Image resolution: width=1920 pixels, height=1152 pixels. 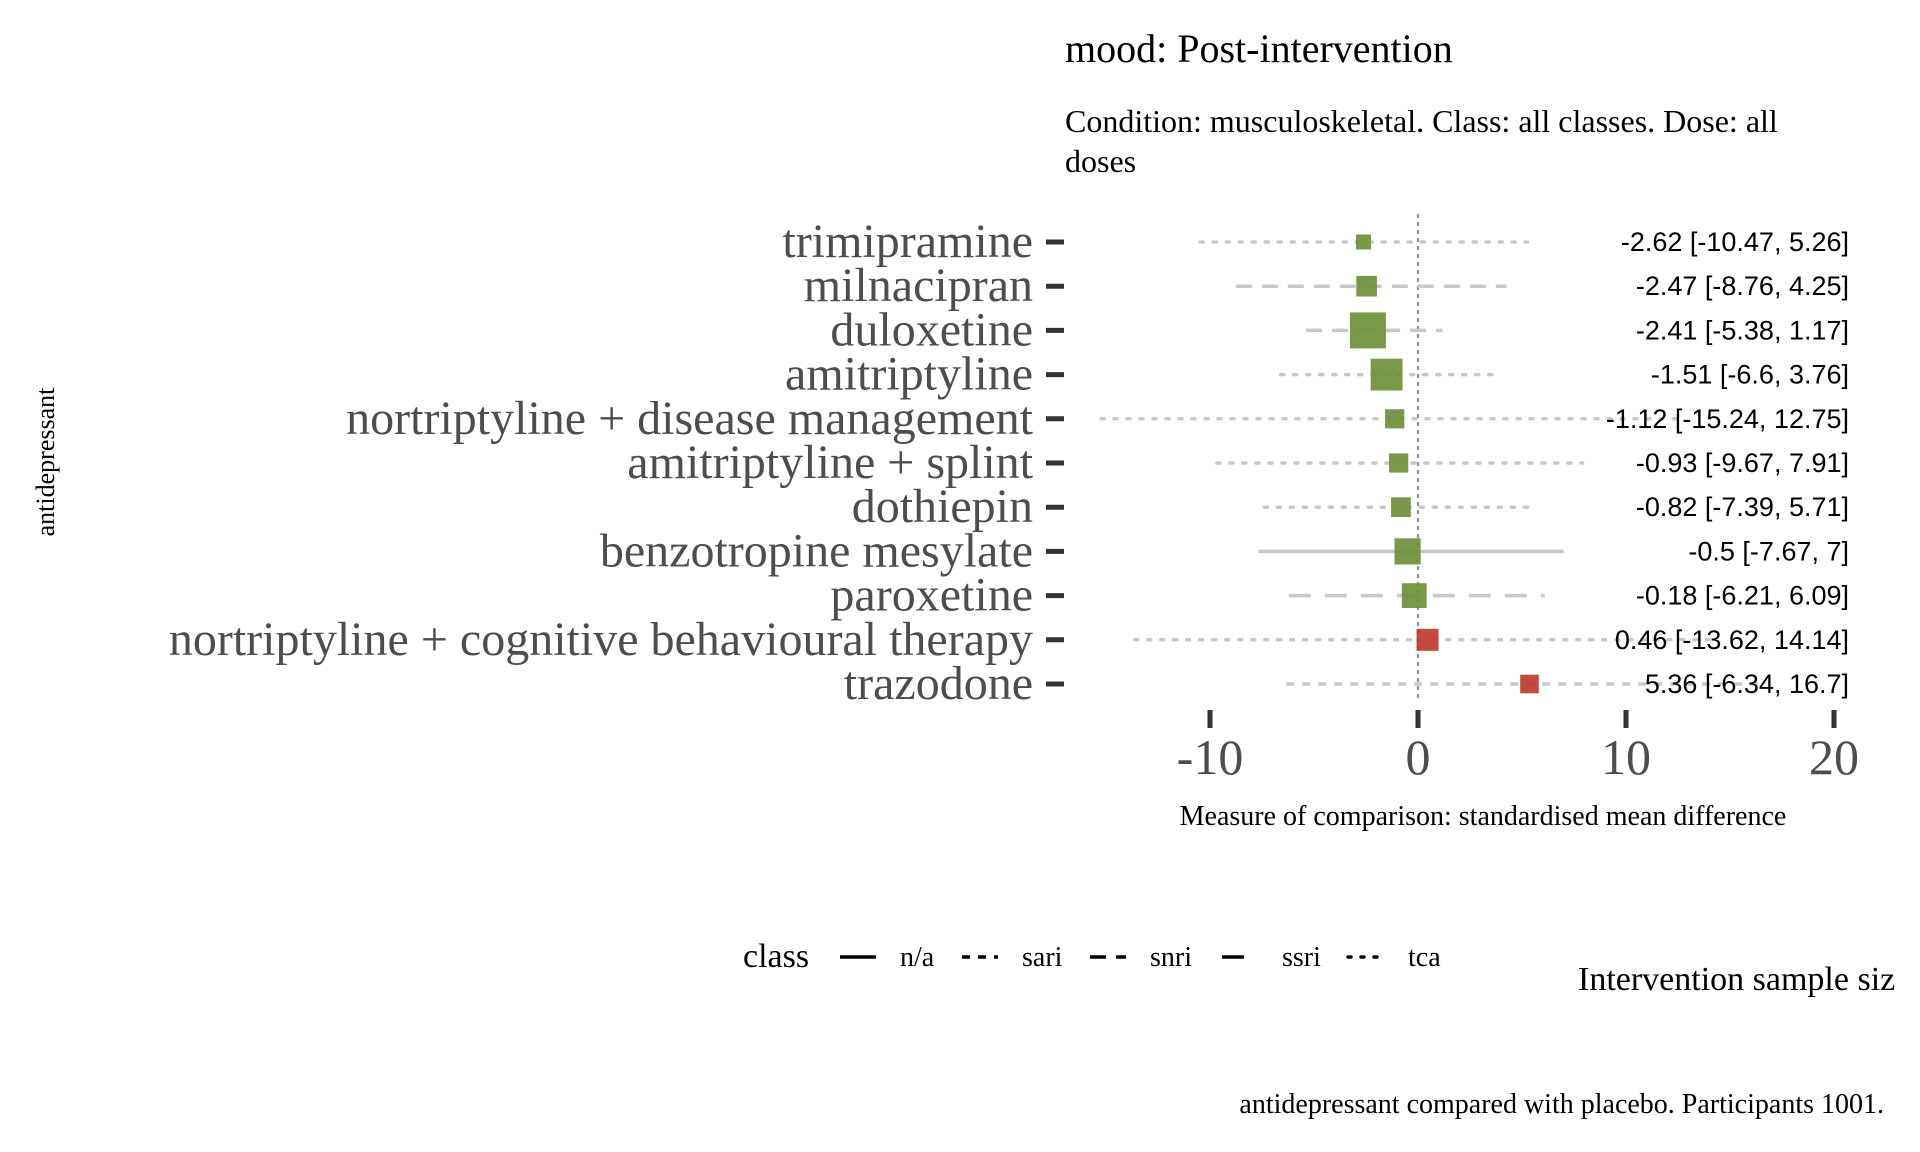 What do you see at coordinates (1742, 507) in the screenshot?
I see `estimate-label: -0.82 [-7.39, 5.71]` at bounding box center [1742, 507].